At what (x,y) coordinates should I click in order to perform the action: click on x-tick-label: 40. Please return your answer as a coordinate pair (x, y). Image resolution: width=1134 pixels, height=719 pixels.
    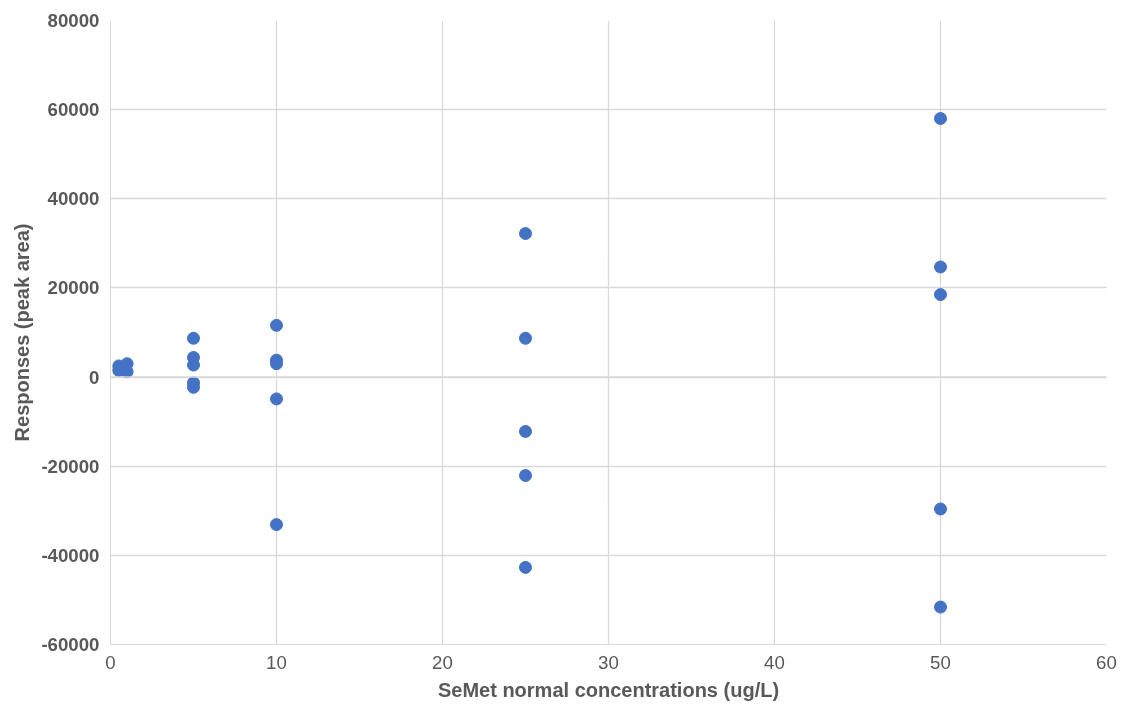
    Looking at the image, I should click on (774, 662).